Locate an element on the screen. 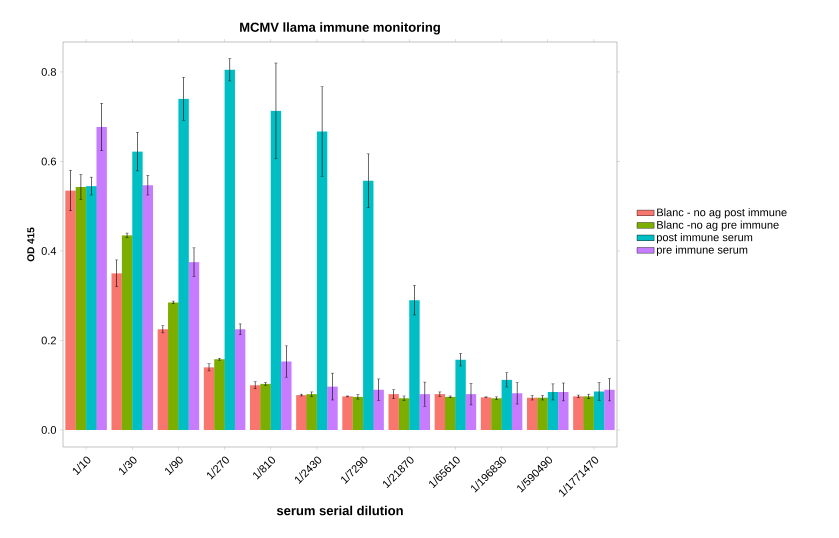  x-axis-title: serum serial dilution is located at coordinates (339, 511).